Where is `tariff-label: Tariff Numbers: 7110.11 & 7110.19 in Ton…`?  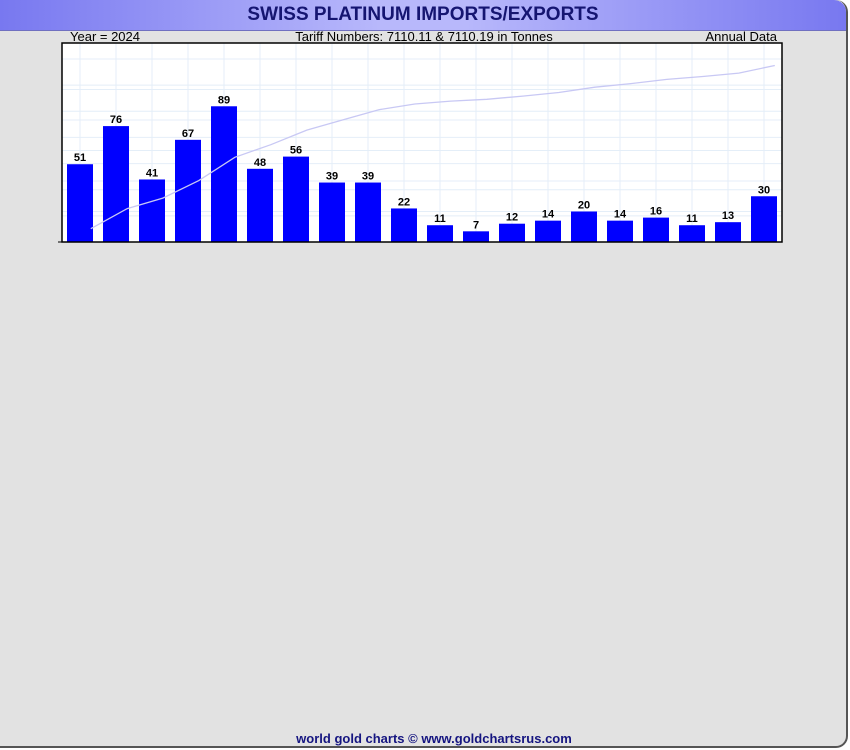
tariff-label: Tariff Numbers: 7110.11 & 7110.19 in Ton… is located at coordinates (424, 36).